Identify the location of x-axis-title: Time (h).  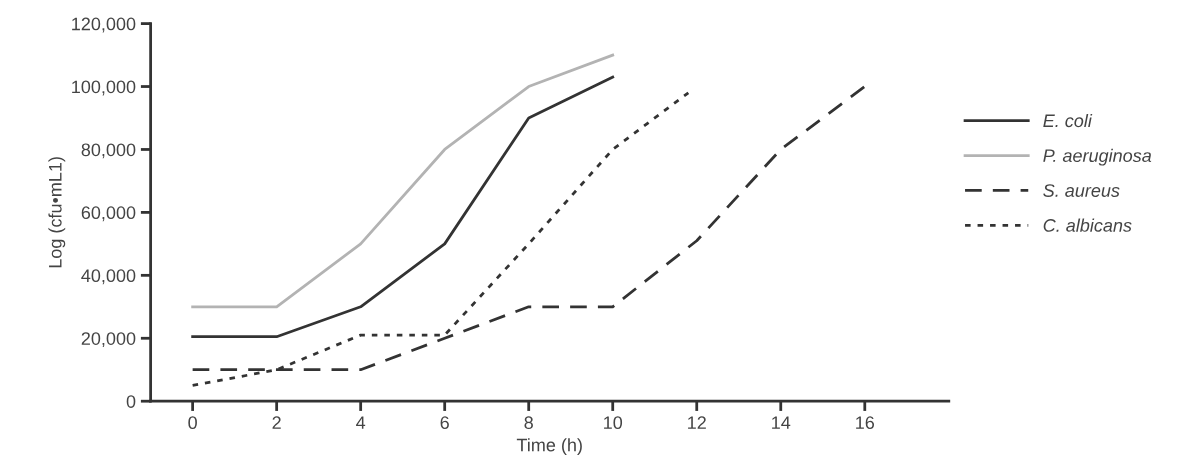
(549, 446).